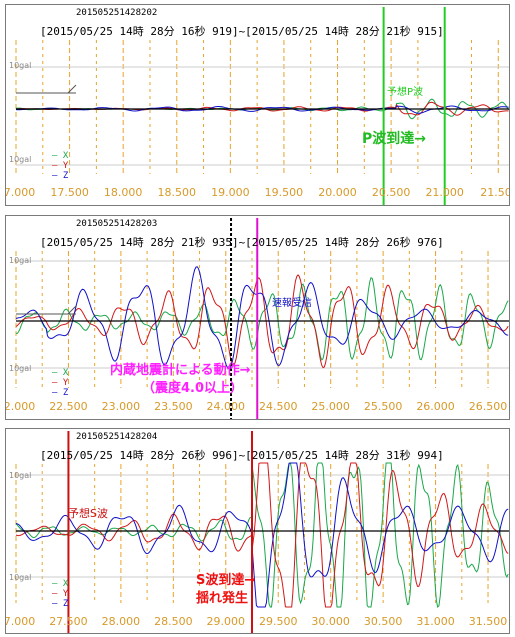 The image size is (515, 637). I want to click on intensity-annotation: （震度4.0以上）, so click(192, 386).